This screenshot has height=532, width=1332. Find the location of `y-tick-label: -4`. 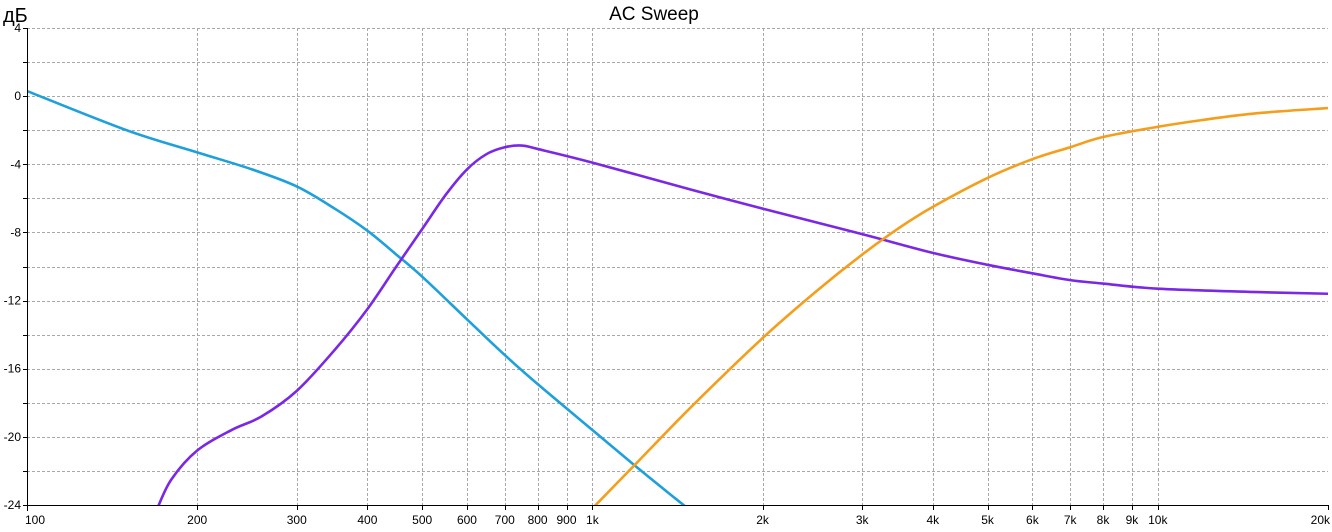

y-tick-label: -4 is located at coordinates (15, 164).